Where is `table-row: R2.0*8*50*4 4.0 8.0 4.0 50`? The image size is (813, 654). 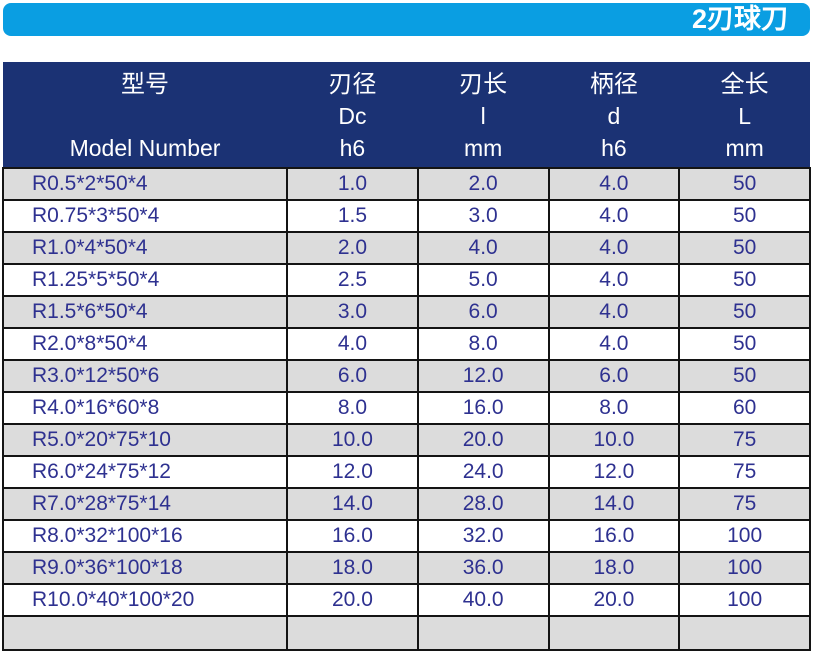
table-row: R2.0*8*50*4 4.0 8.0 4.0 50 is located at coordinates (406, 344).